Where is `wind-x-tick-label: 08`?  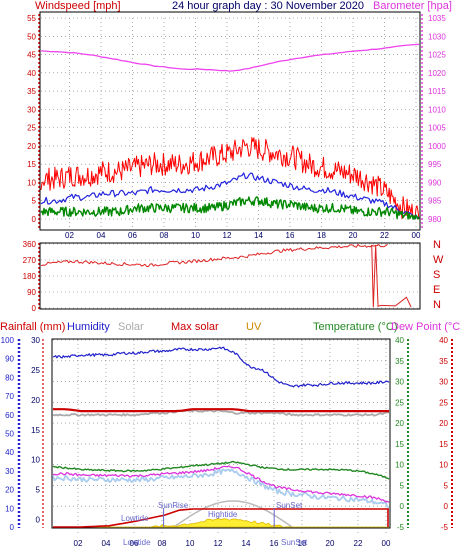
wind-x-tick-label: 08 is located at coordinates (164, 235).